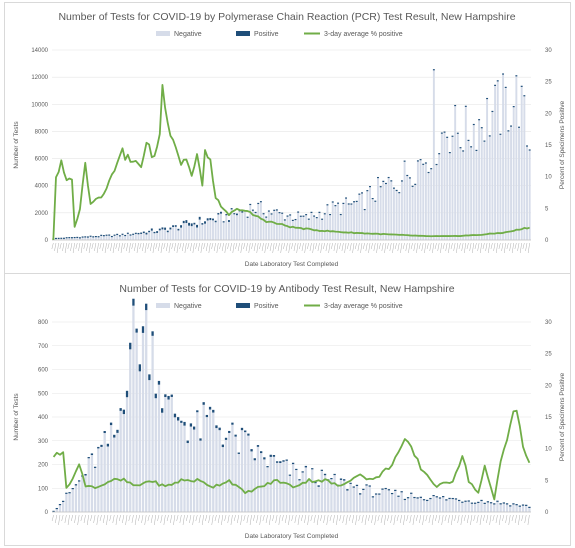 The width and height of the screenshot is (575, 548). Describe the element at coordinates (43, 323) in the screenshot. I see `y-tick-label: 800` at that location.